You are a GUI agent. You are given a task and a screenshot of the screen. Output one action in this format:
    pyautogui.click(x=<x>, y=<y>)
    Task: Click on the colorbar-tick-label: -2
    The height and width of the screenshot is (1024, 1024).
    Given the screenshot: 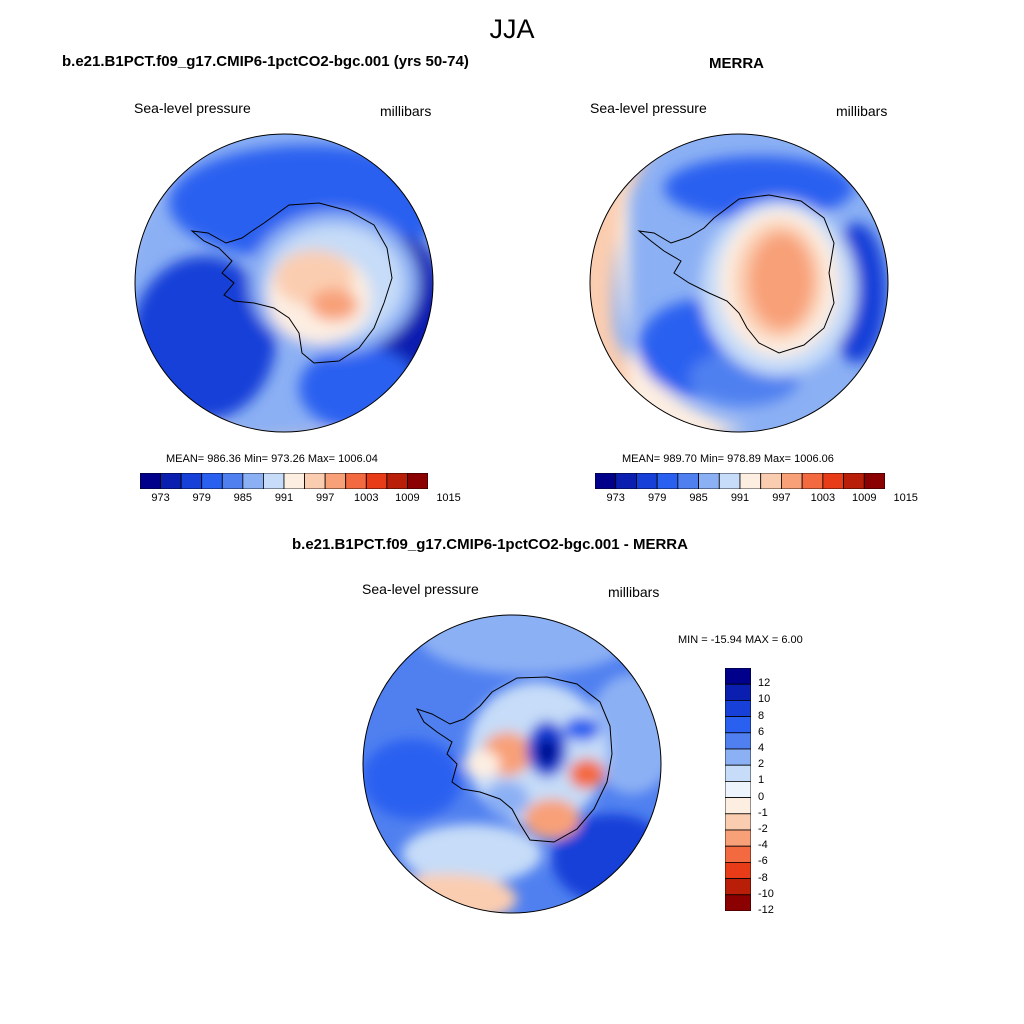 What is the action you would take?
    pyautogui.click(x=763, y=829)
    